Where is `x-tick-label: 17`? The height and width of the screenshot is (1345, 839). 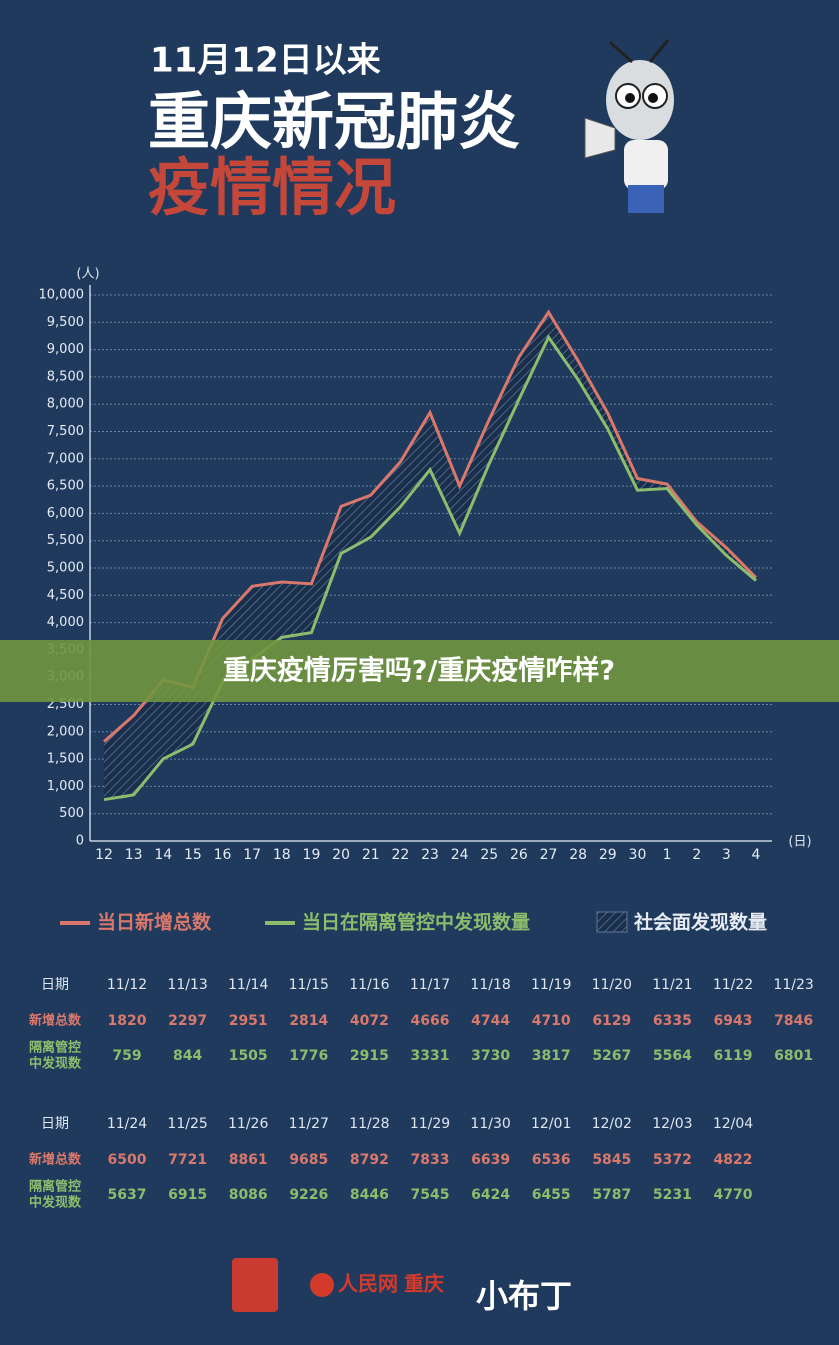
x-tick-label: 17 is located at coordinates (252, 855).